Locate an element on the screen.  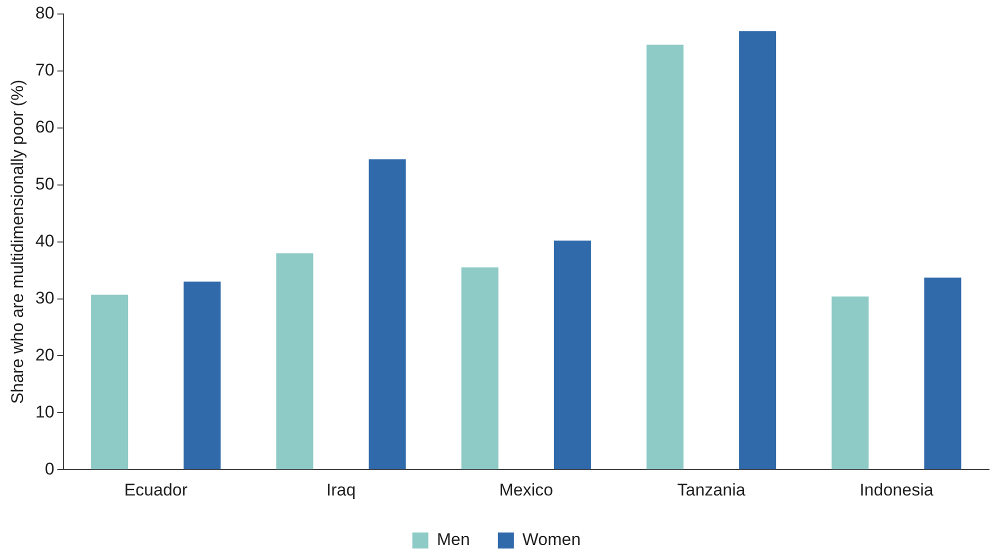
legend-label: Women is located at coordinates (551, 540).